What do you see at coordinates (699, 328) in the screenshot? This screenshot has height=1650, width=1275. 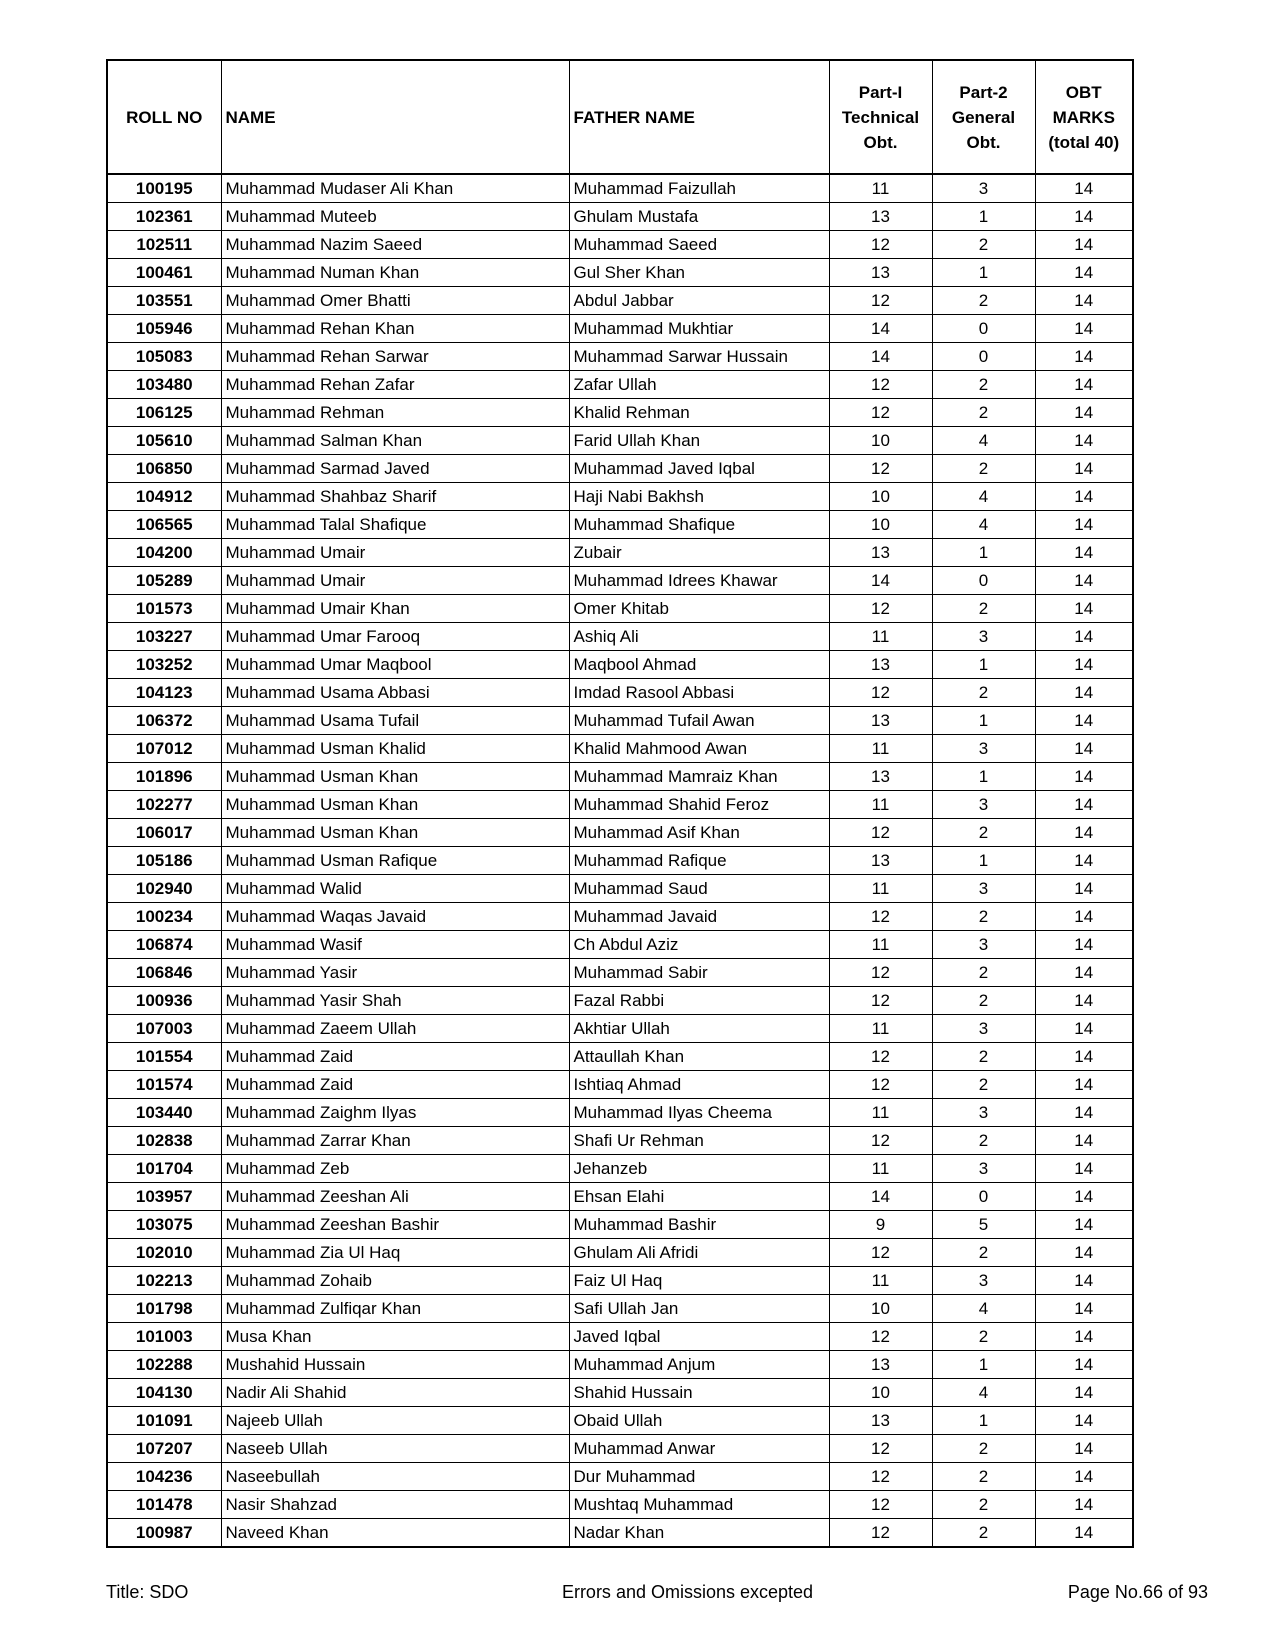 I see `table-cell: Muhammad Mukhtiar` at bounding box center [699, 328].